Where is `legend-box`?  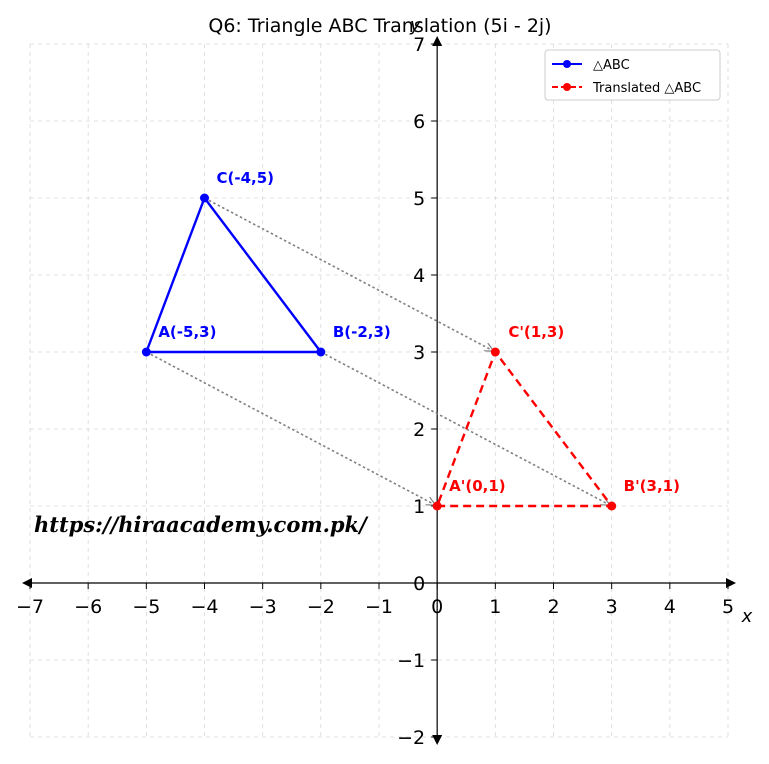 legend-box is located at coordinates (632, 75).